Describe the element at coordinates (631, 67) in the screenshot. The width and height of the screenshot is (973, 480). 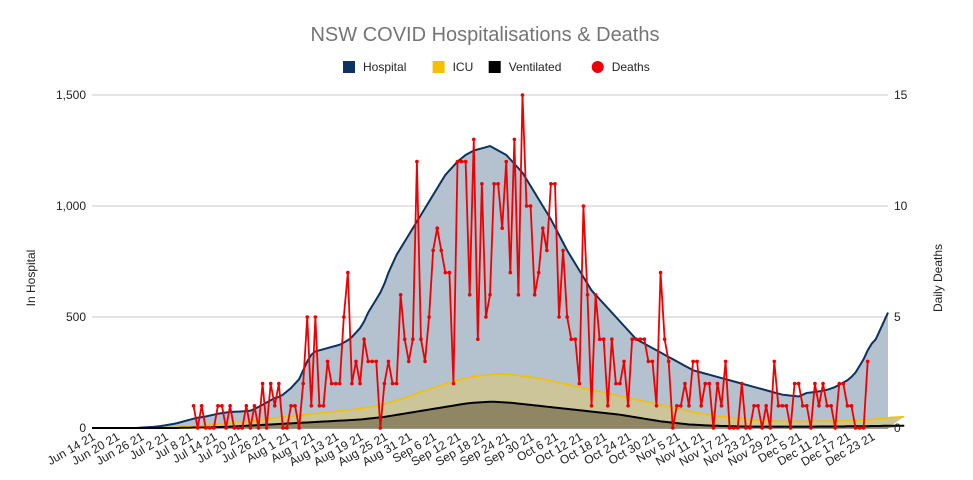
I see `legend-label-deaths: Deaths` at that location.